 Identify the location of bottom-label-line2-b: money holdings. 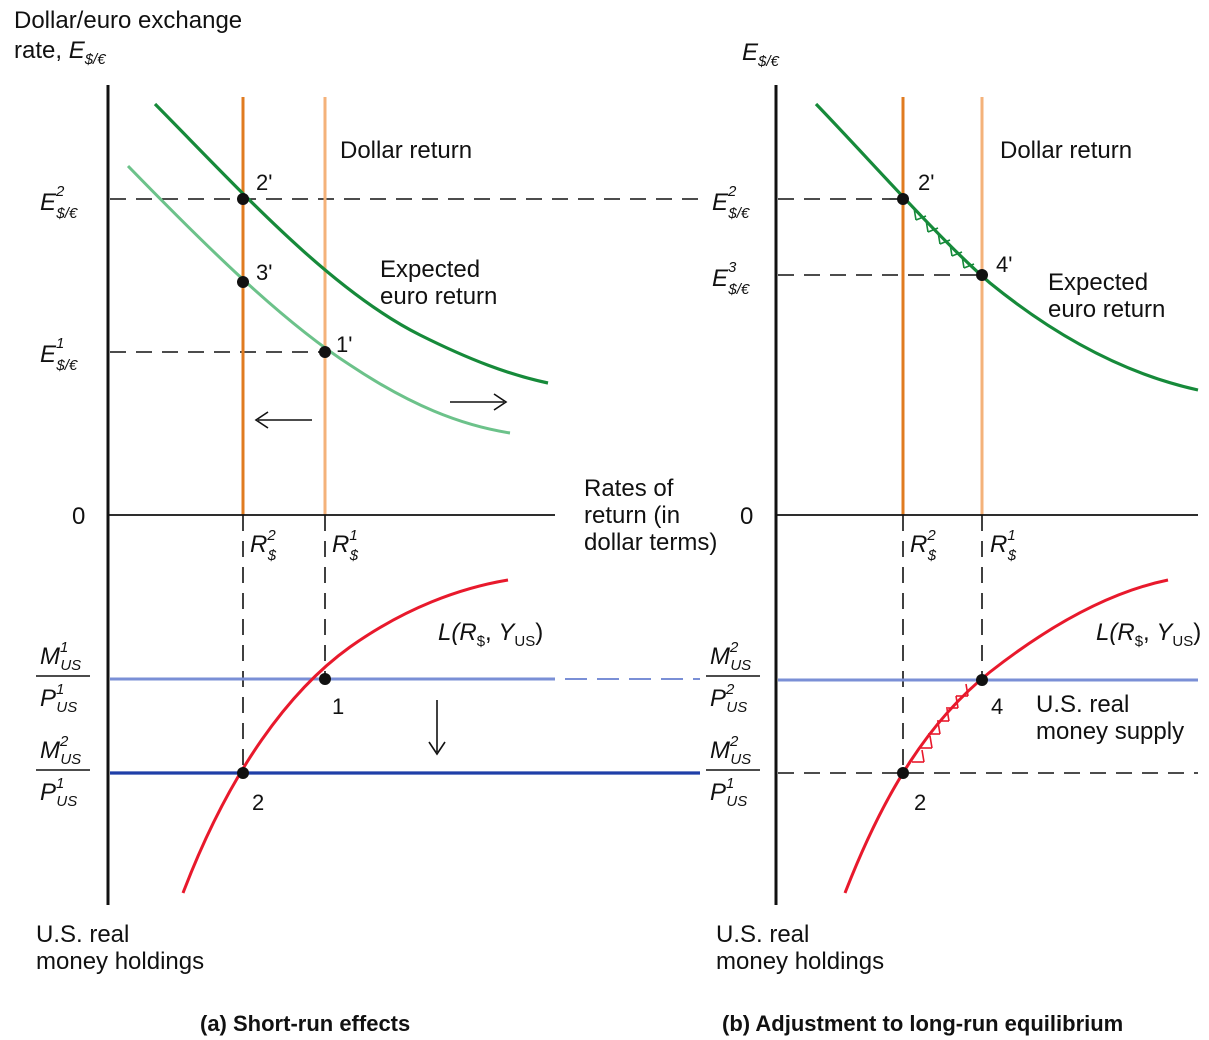
(800, 961).